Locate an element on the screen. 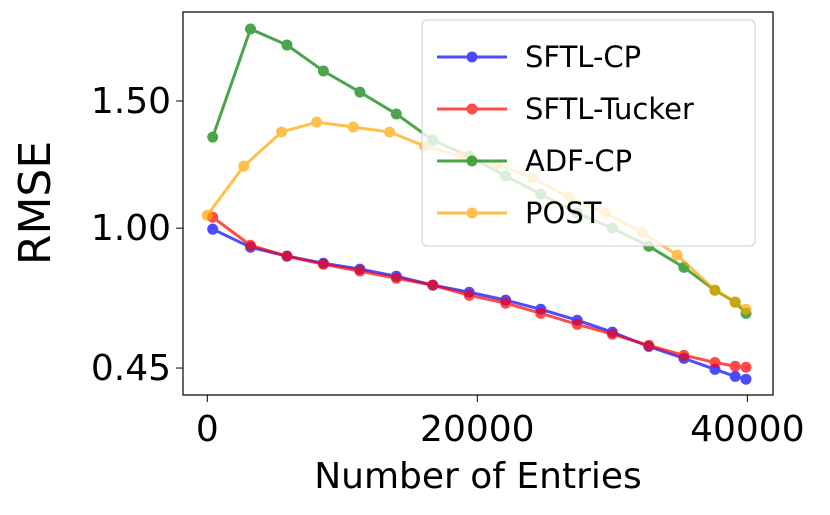 This screenshot has height=515, width=830. x-tick-label: 20000 is located at coordinates (477, 429).